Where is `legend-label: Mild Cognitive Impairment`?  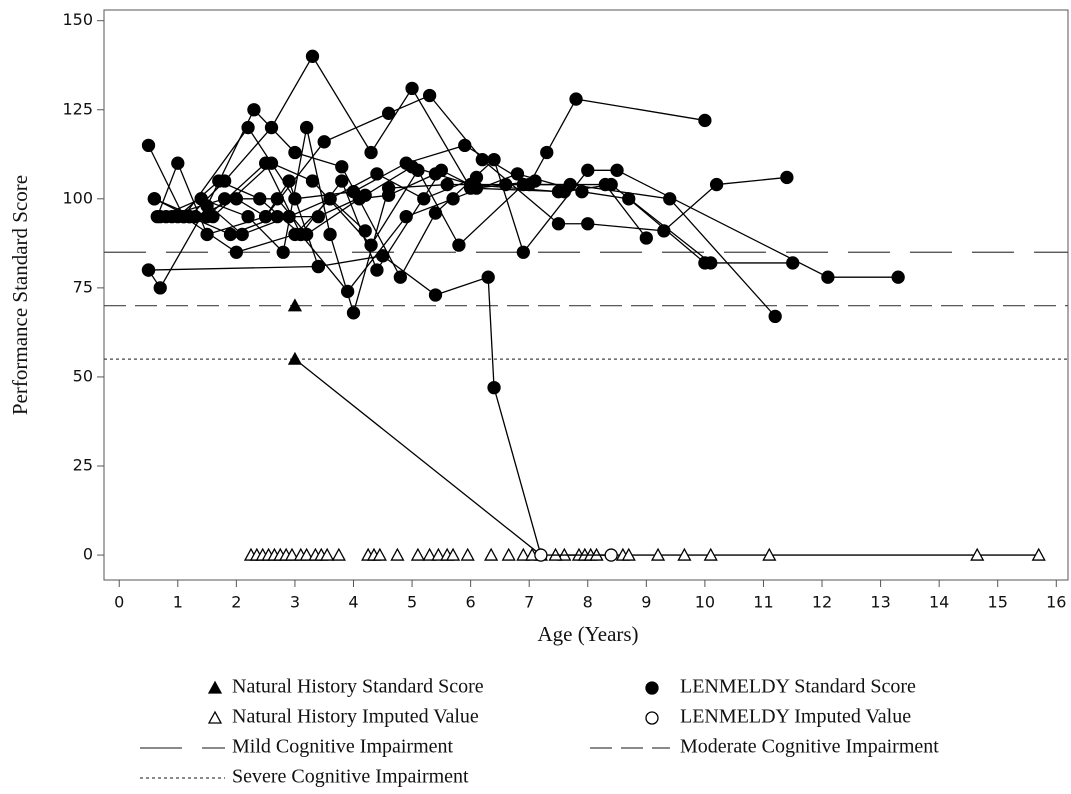 legend-label: Mild Cognitive Impairment is located at coordinates (343, 747).